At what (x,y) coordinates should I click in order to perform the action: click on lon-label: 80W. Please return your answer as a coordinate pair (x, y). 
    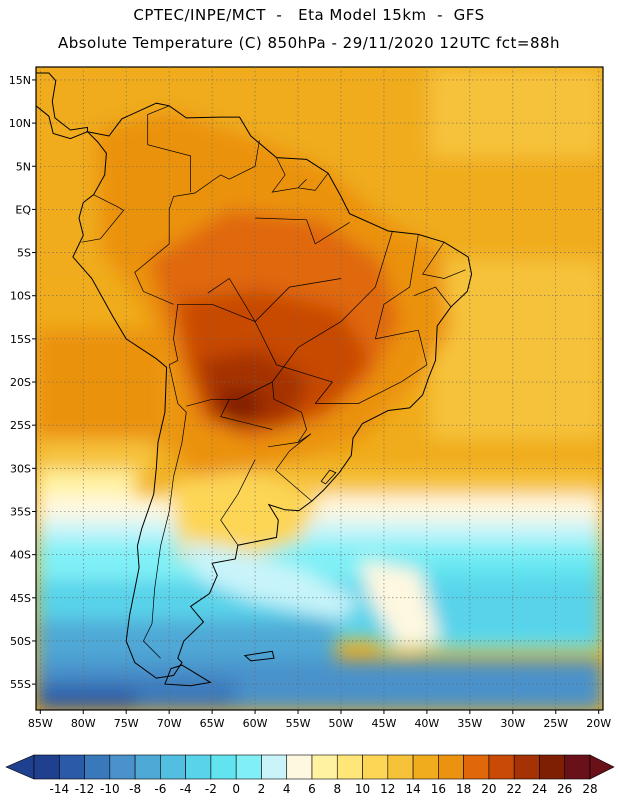
    Looking at the image, I should click on (83, 723).